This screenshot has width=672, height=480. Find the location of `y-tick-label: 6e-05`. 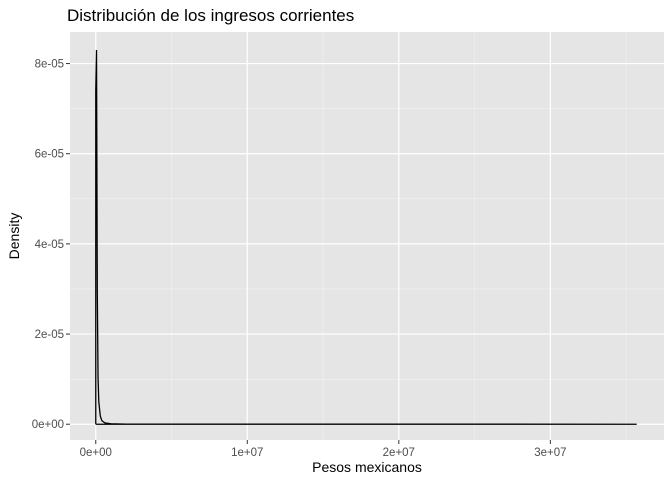

y-tick-label: 6e-05 is located at coordinates (49, 155).